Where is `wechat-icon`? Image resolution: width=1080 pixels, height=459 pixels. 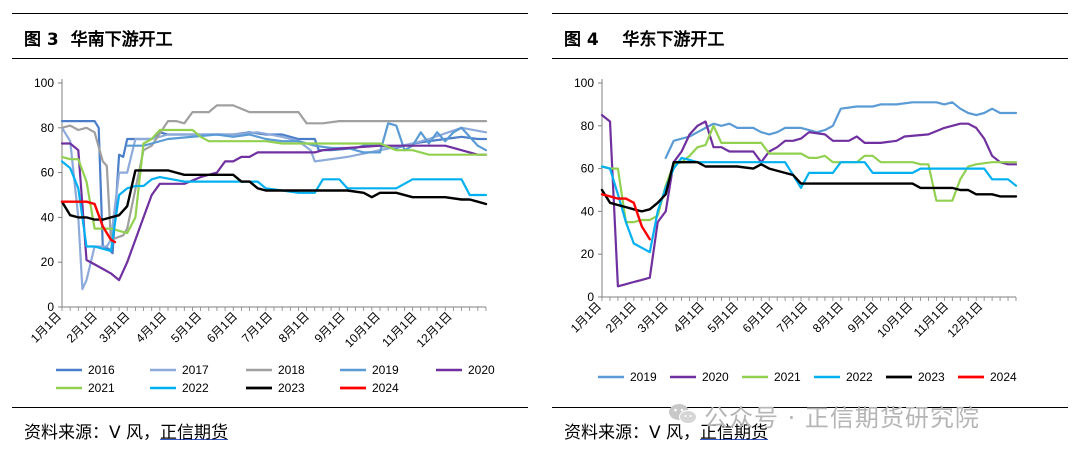
wechat-icon is located at coordinates (683, 414).